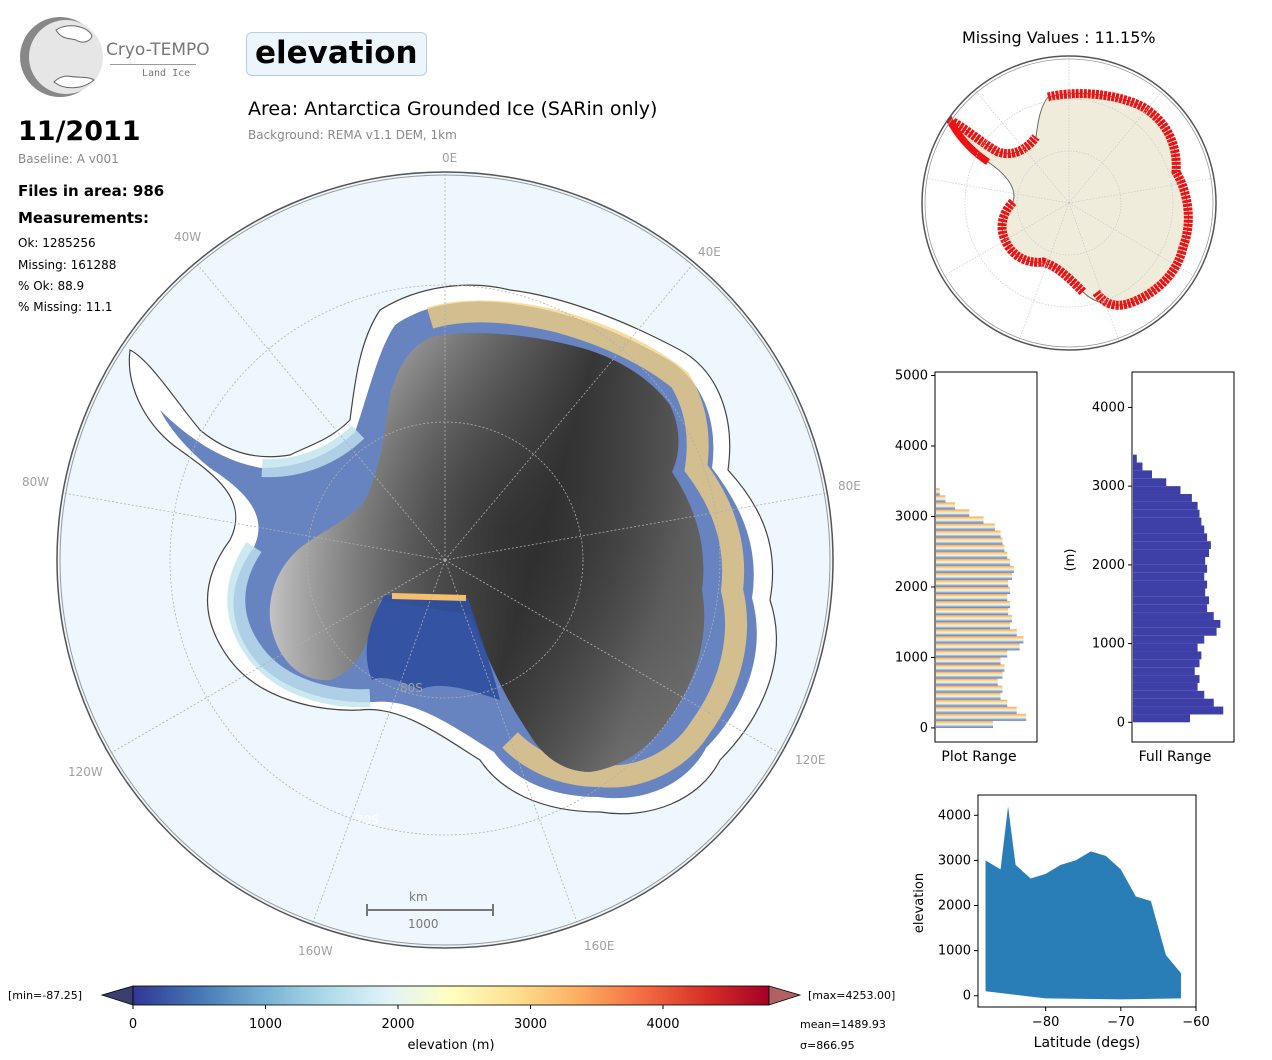  Describe the element at coordinates (79, 131) in the screenshot. I see `date-title: 11/2011` at that location.